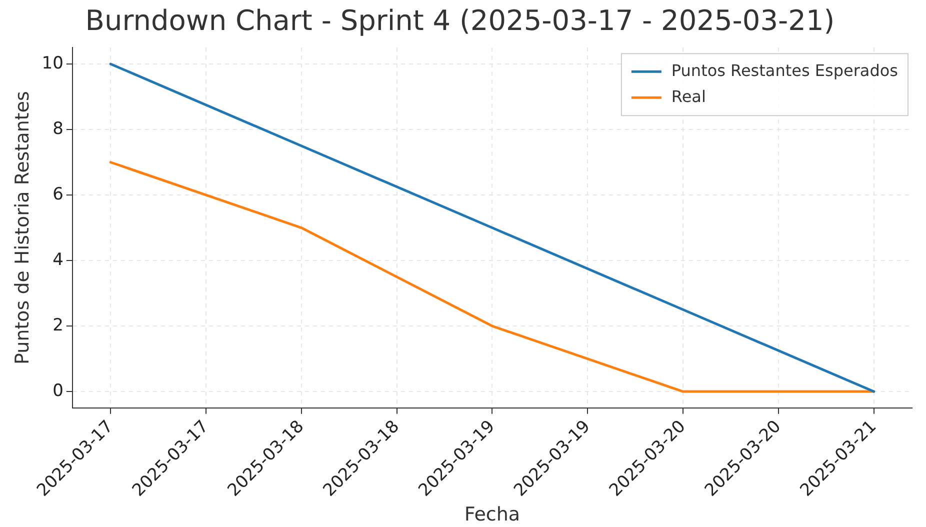 The image size is (926, 527). What do you see at coordinates (58, 260) in the screenshot?
I see `y-tick-label: 4` at bounding box center [58, 260].